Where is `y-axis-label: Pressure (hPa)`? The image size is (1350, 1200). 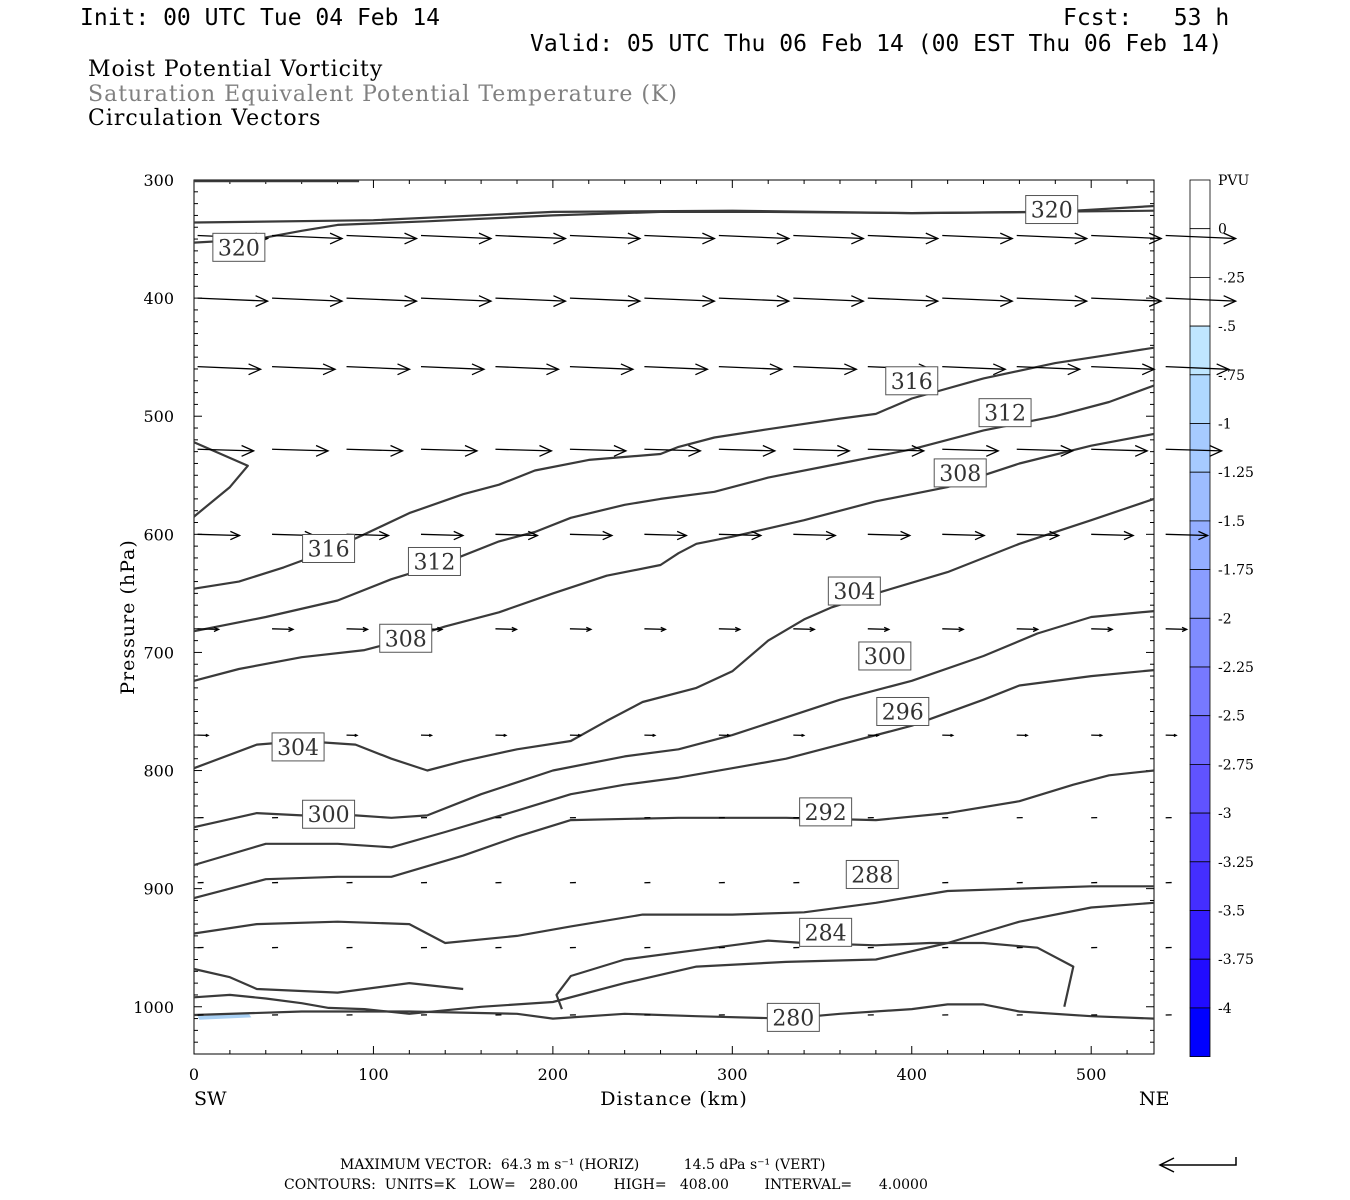
y-axis-label: Pressure (hPa) is located at coordinates (128, 617).